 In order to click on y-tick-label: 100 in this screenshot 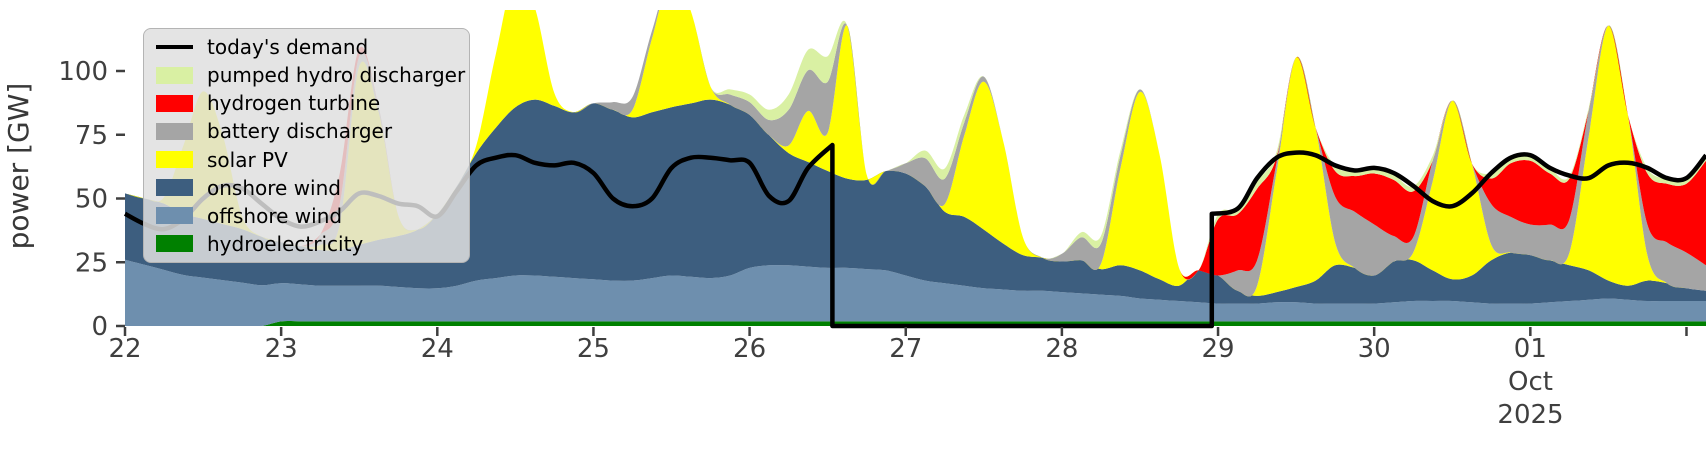, I will do `click(83, 72)`.